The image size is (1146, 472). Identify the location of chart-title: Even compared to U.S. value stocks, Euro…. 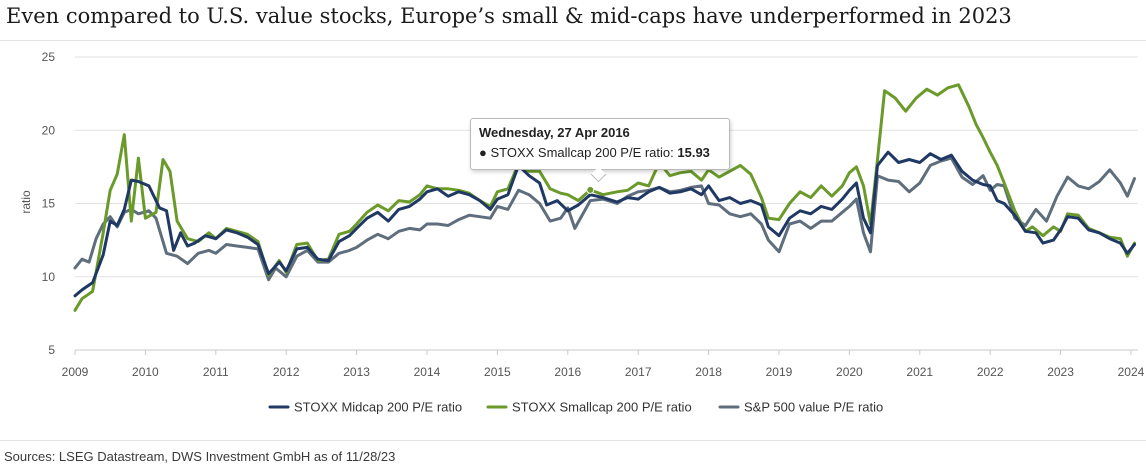
(509, 16).